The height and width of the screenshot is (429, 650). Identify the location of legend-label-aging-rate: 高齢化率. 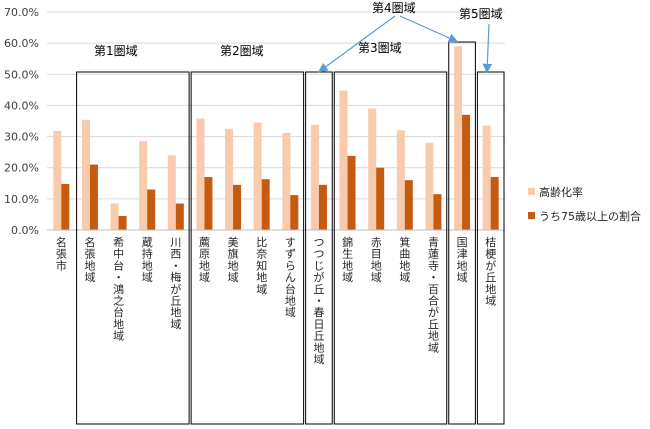
(561, 192).